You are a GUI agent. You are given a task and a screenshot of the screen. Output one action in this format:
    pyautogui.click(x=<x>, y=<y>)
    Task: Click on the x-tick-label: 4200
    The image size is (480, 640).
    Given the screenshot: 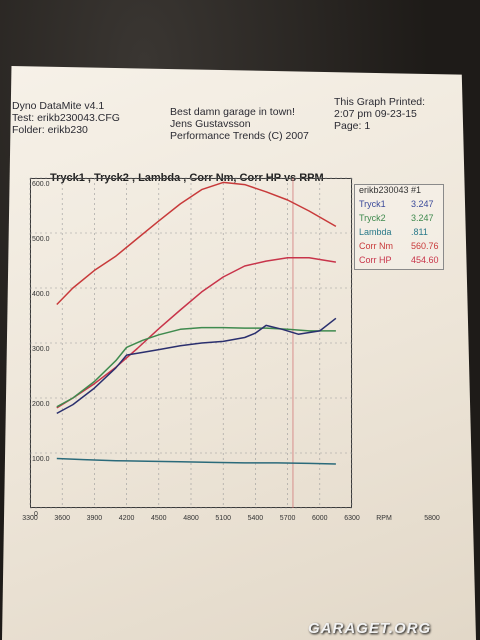 What is the action you would take?
    pyautogui.click(x=127, y=518)
    